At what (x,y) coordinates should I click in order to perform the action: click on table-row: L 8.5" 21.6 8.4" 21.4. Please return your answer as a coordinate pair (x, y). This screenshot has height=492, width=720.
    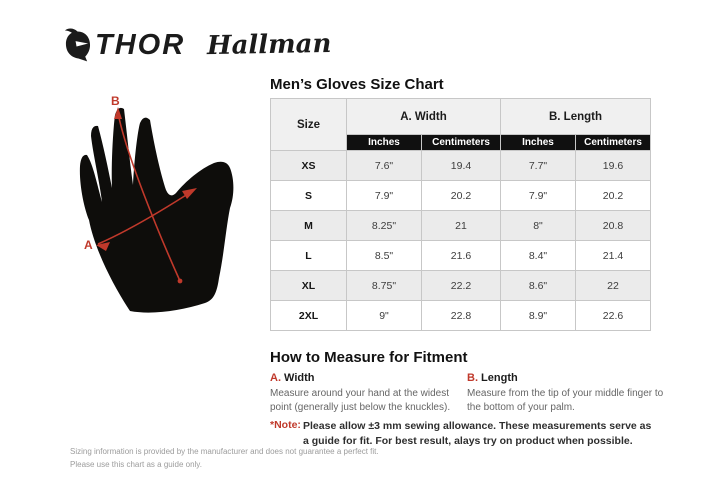
    Looking at the image, I should click on (460, 255).